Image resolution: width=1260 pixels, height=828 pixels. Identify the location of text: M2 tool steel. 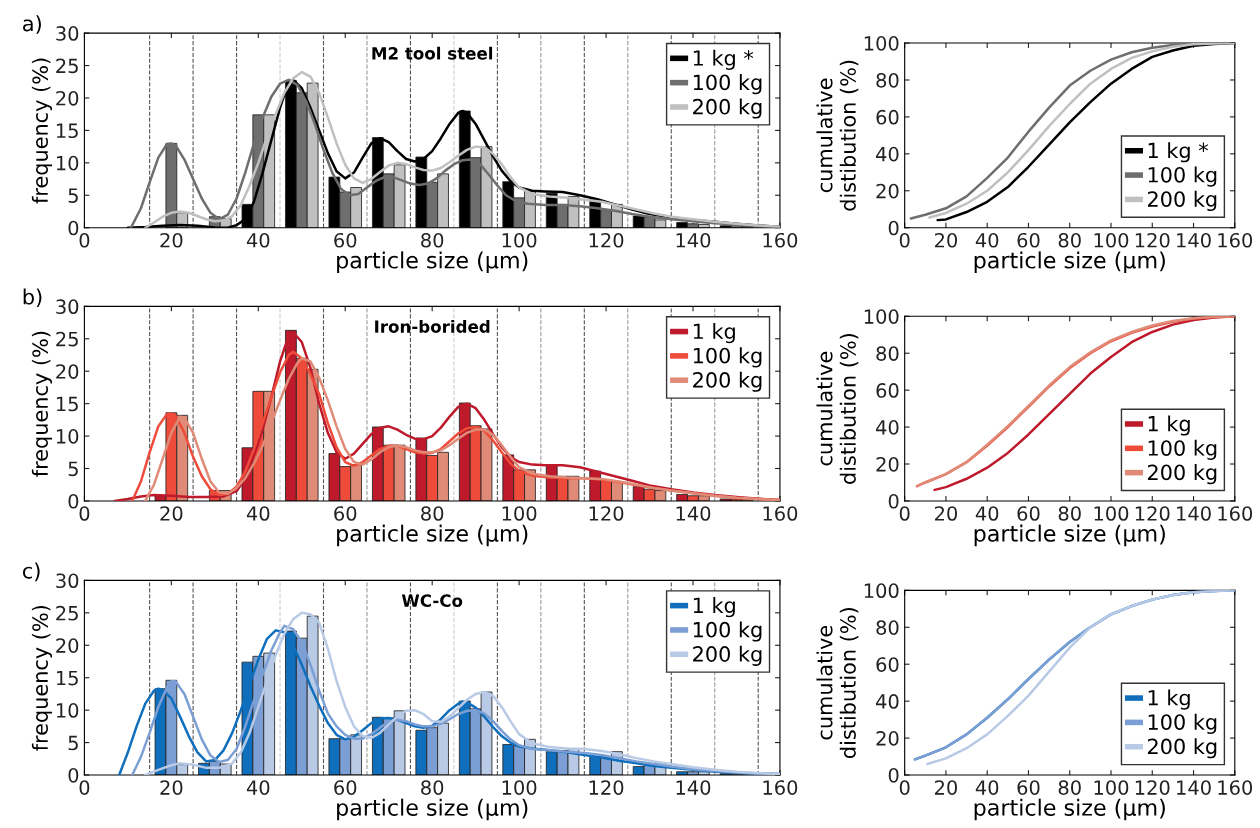
(432, 53).